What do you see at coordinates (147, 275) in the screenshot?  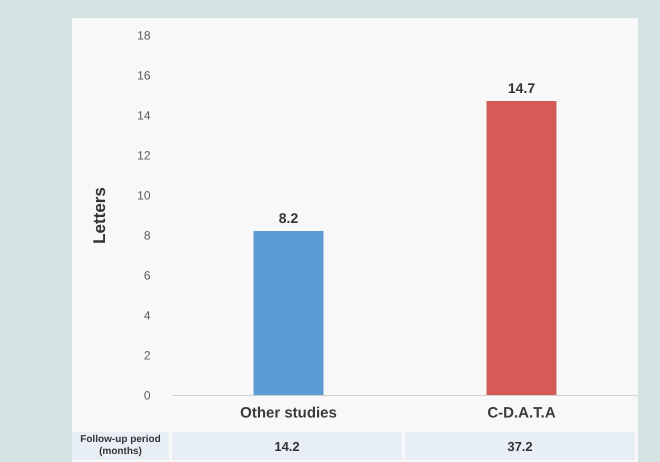 I see `y-tick-label: 6` at bounding box center [147, 275].